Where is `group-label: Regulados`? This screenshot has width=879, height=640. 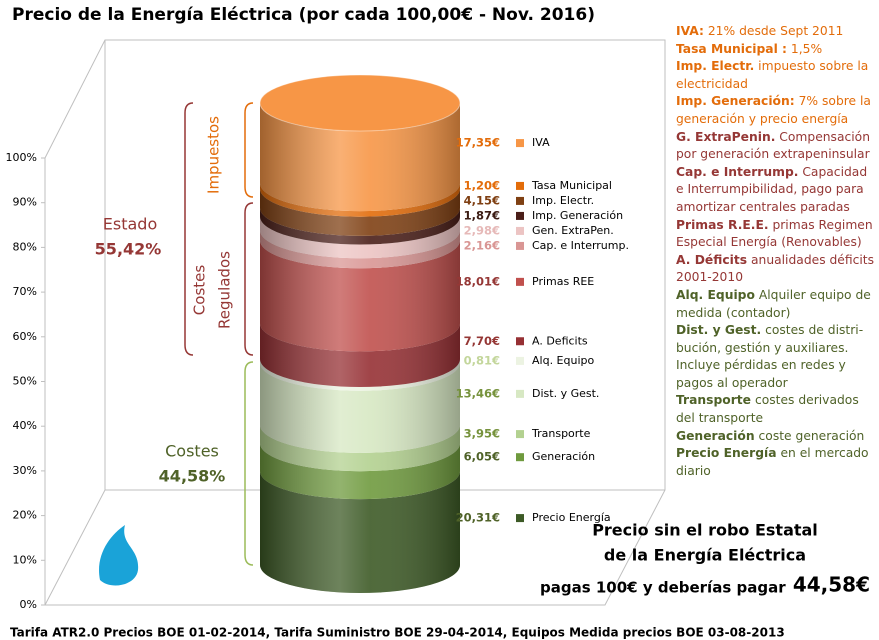
group-label: Regulados is located at coordinates (225, 290).